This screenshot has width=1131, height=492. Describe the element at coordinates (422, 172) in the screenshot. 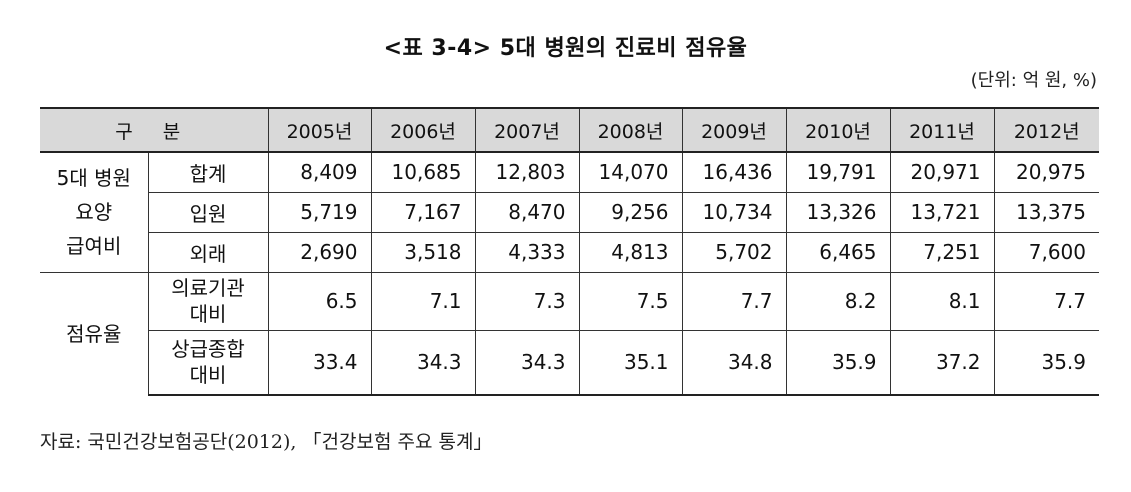

I see `cell-value: 10,685` at that location.